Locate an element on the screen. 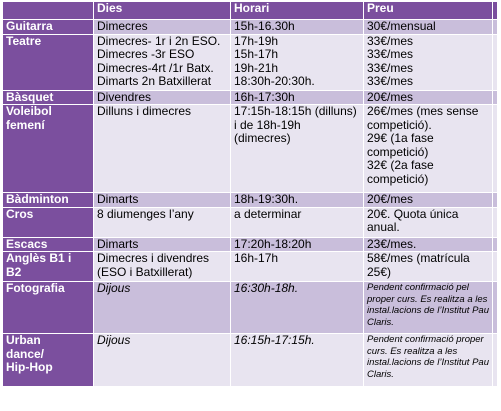  header-price: Preu is located at coordinates (428, 10).